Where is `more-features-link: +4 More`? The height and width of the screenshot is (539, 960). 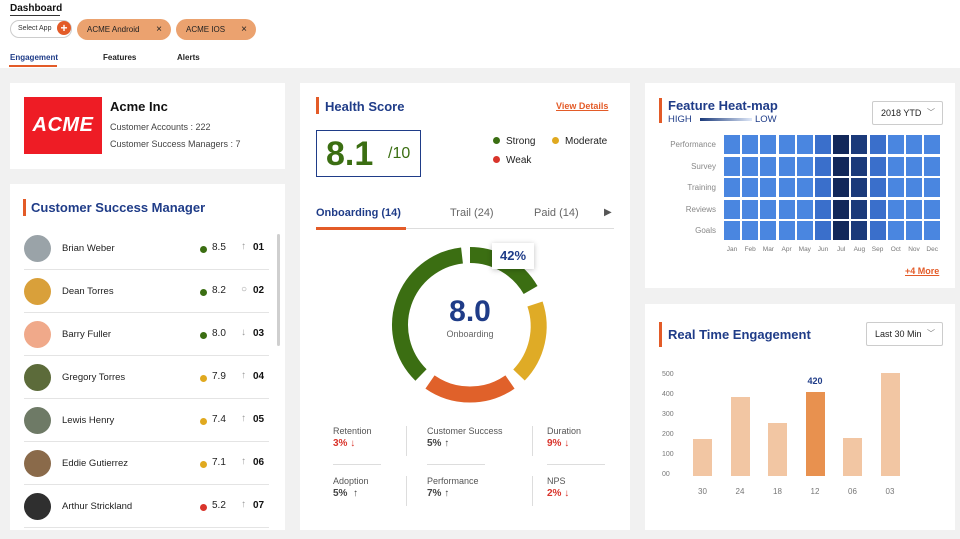 more-features-link: +4 More is located at coordinates (922, 271).